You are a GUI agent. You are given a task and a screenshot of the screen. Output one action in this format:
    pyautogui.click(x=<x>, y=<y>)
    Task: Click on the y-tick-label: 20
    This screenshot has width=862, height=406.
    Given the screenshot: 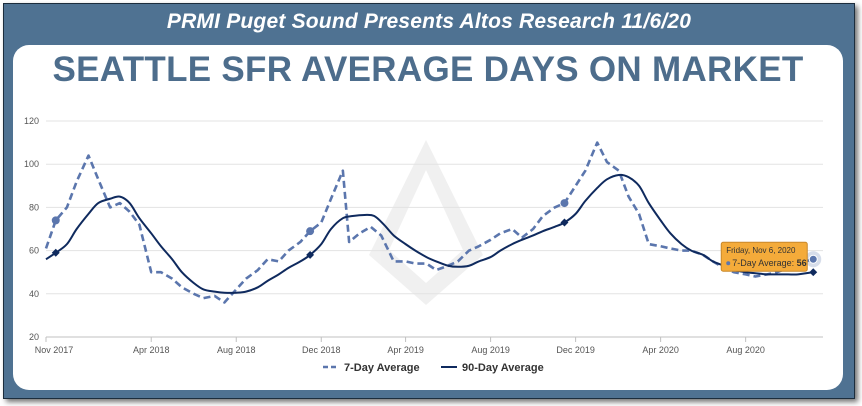 What is the action you would take?
    pyautogui.click(x=34, y=337)
    